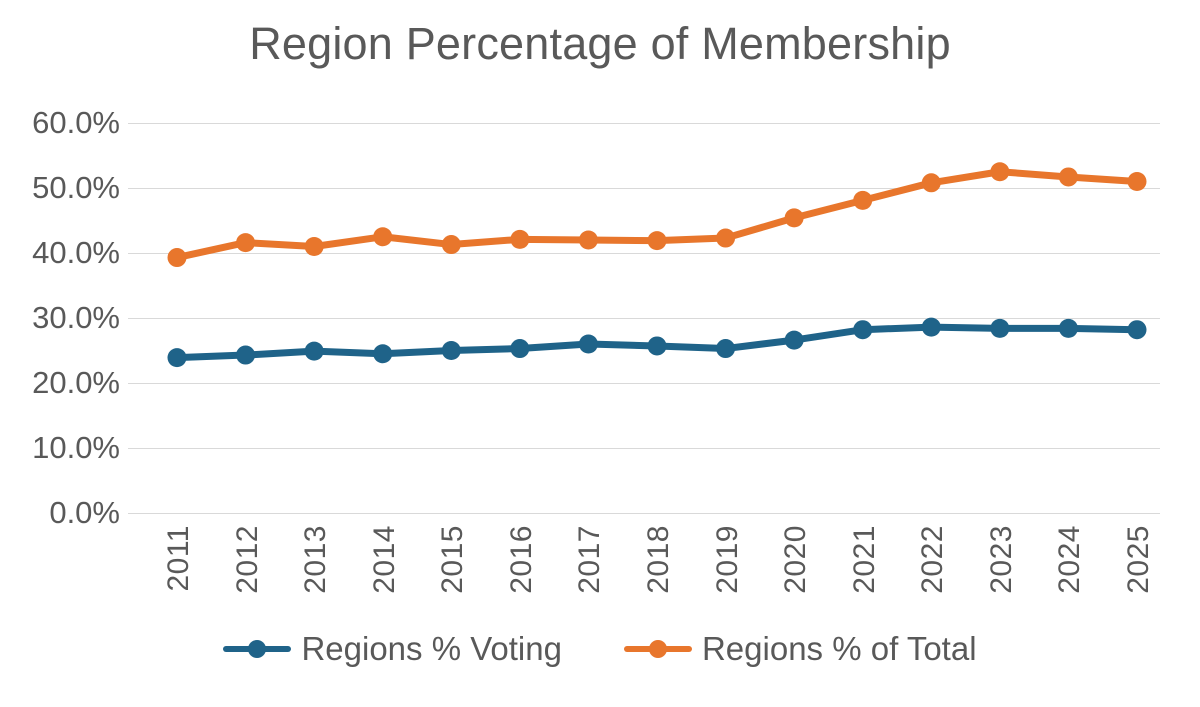  What do you see at coordinates (76, 252) in the screenshot?
I see `y-axis-tick-label: 40.0%` at bounding box center [76, 252].